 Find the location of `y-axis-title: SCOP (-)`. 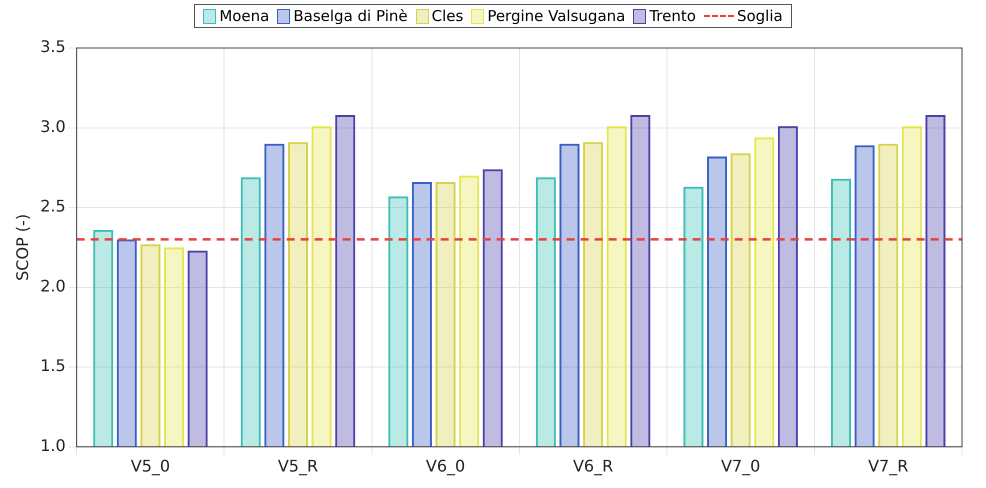

y-axis-title: SCOP (-) is located at coordinates (22, 247).